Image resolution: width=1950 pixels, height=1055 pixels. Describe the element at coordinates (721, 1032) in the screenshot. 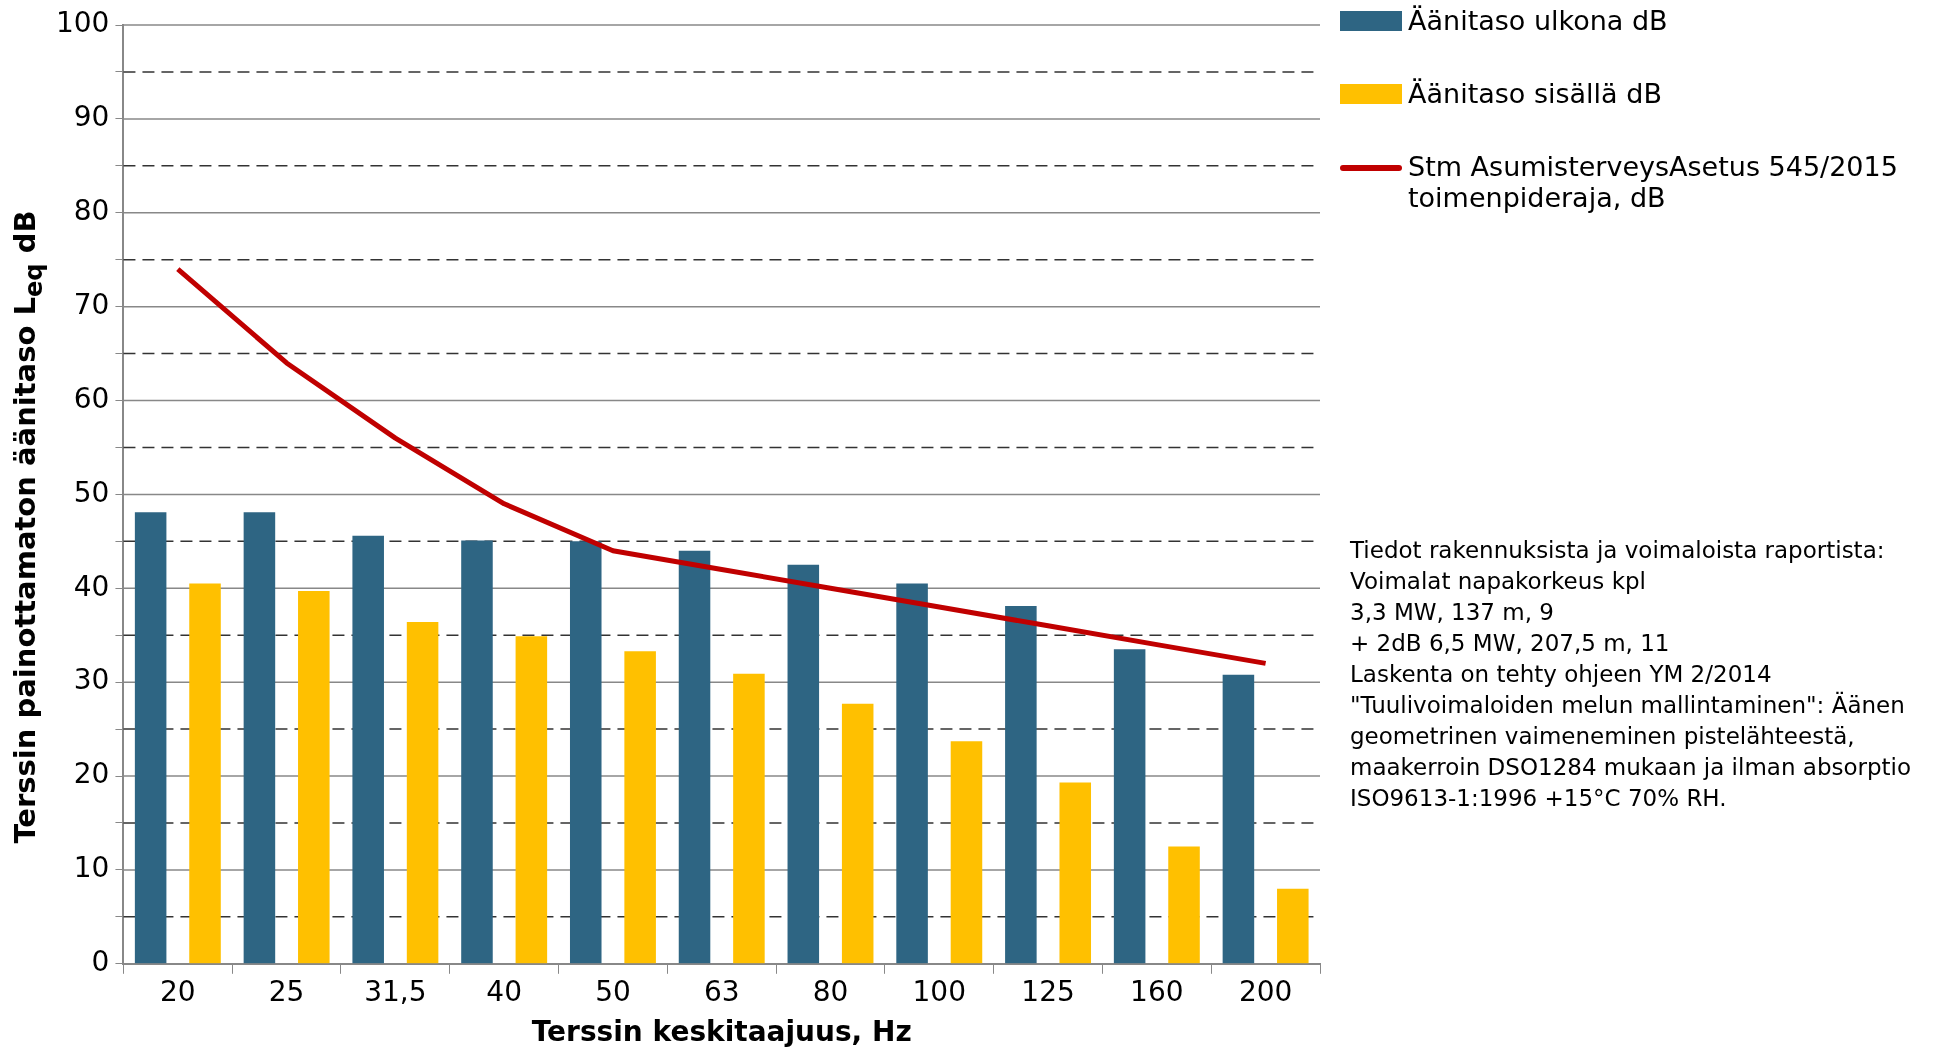

I see `x-axis-title: Terssin keskitaajuus, Hz` at that location.